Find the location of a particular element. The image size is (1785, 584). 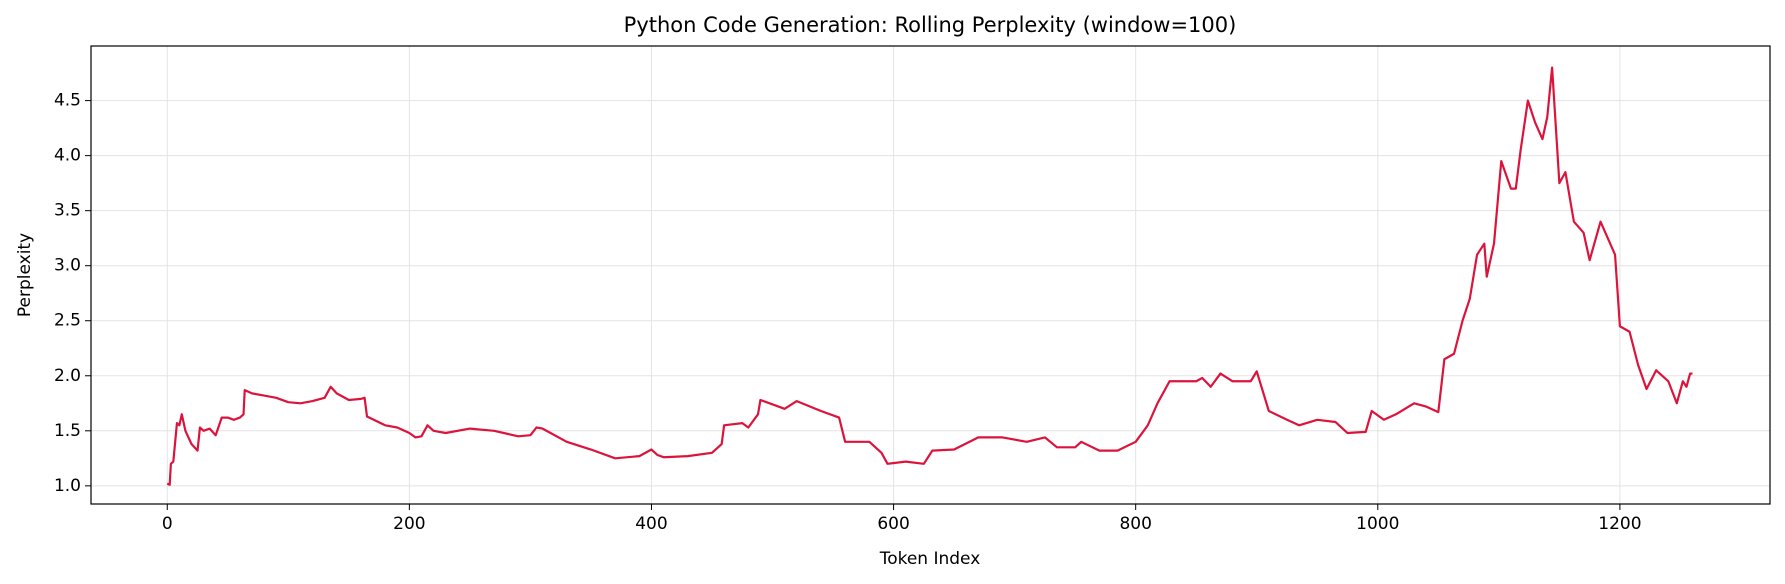

y-tick-label: 3.5 is located at coordinates (67, 211).